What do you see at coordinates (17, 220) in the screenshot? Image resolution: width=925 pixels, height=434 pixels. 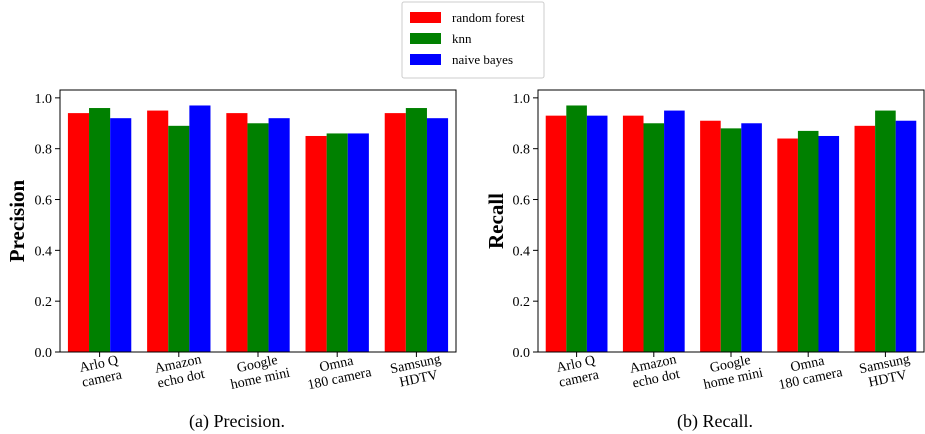 I see `y-axis-label: Precision` at bounding box center [17, 220].